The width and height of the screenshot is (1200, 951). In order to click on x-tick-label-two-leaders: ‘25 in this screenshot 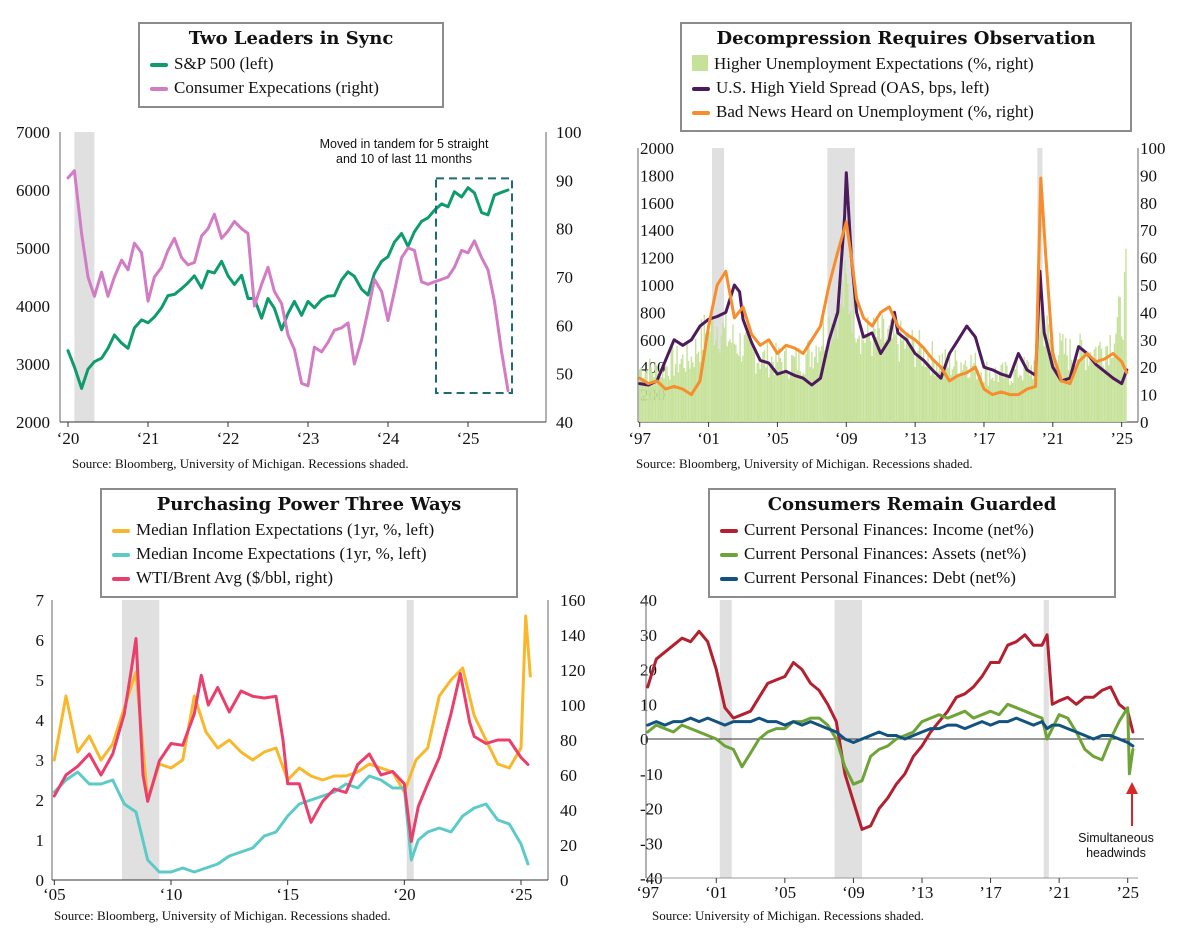, I will do `click(468, 438)`.